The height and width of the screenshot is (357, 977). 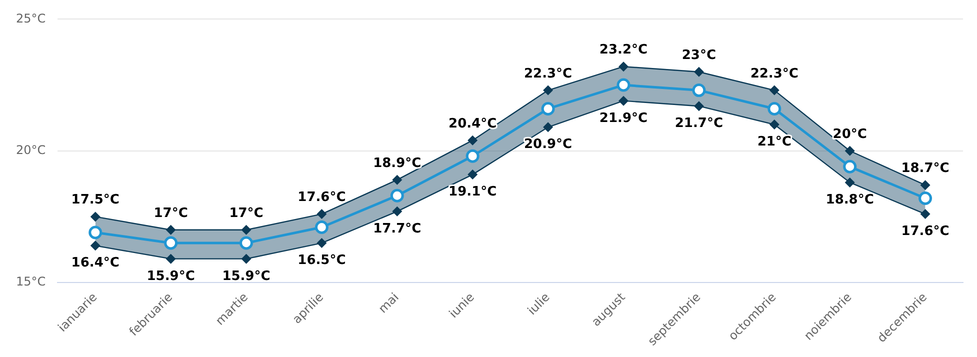 I want to click on annotation: 18.7°C, so click(x=925, y=168).